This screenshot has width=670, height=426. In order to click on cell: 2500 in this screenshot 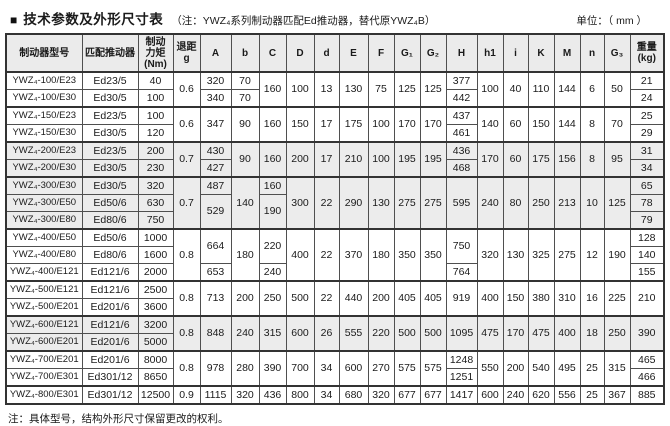, I will do `click(155, 289)`.